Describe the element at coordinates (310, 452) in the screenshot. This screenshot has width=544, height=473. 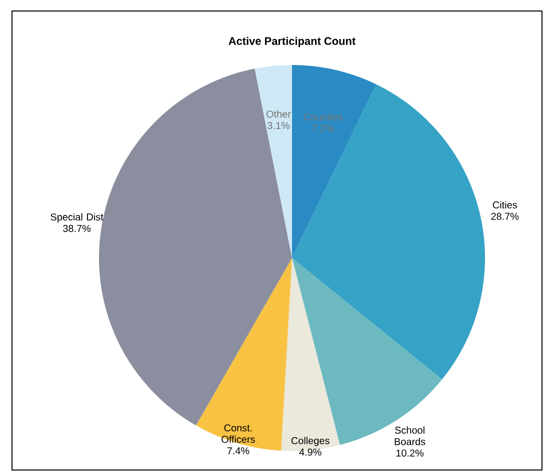
I see `data-label: 4.9%` at that location.